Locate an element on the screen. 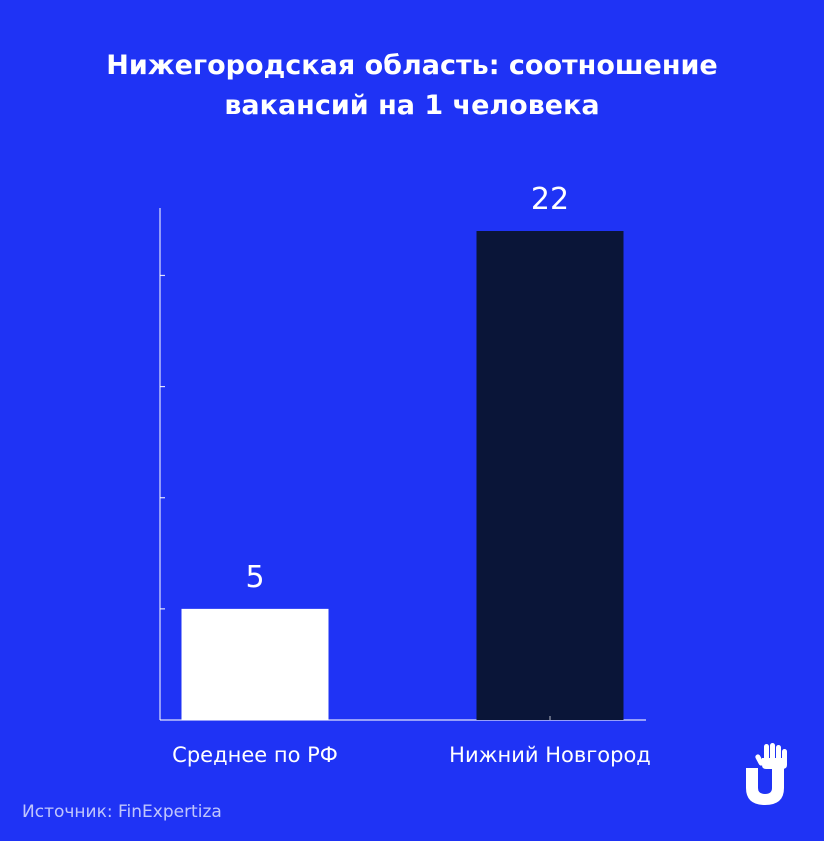 The height and width of the screenshot is (841, 824). category-label-1: Нижний Новгород is located at coordinates (550, 755).